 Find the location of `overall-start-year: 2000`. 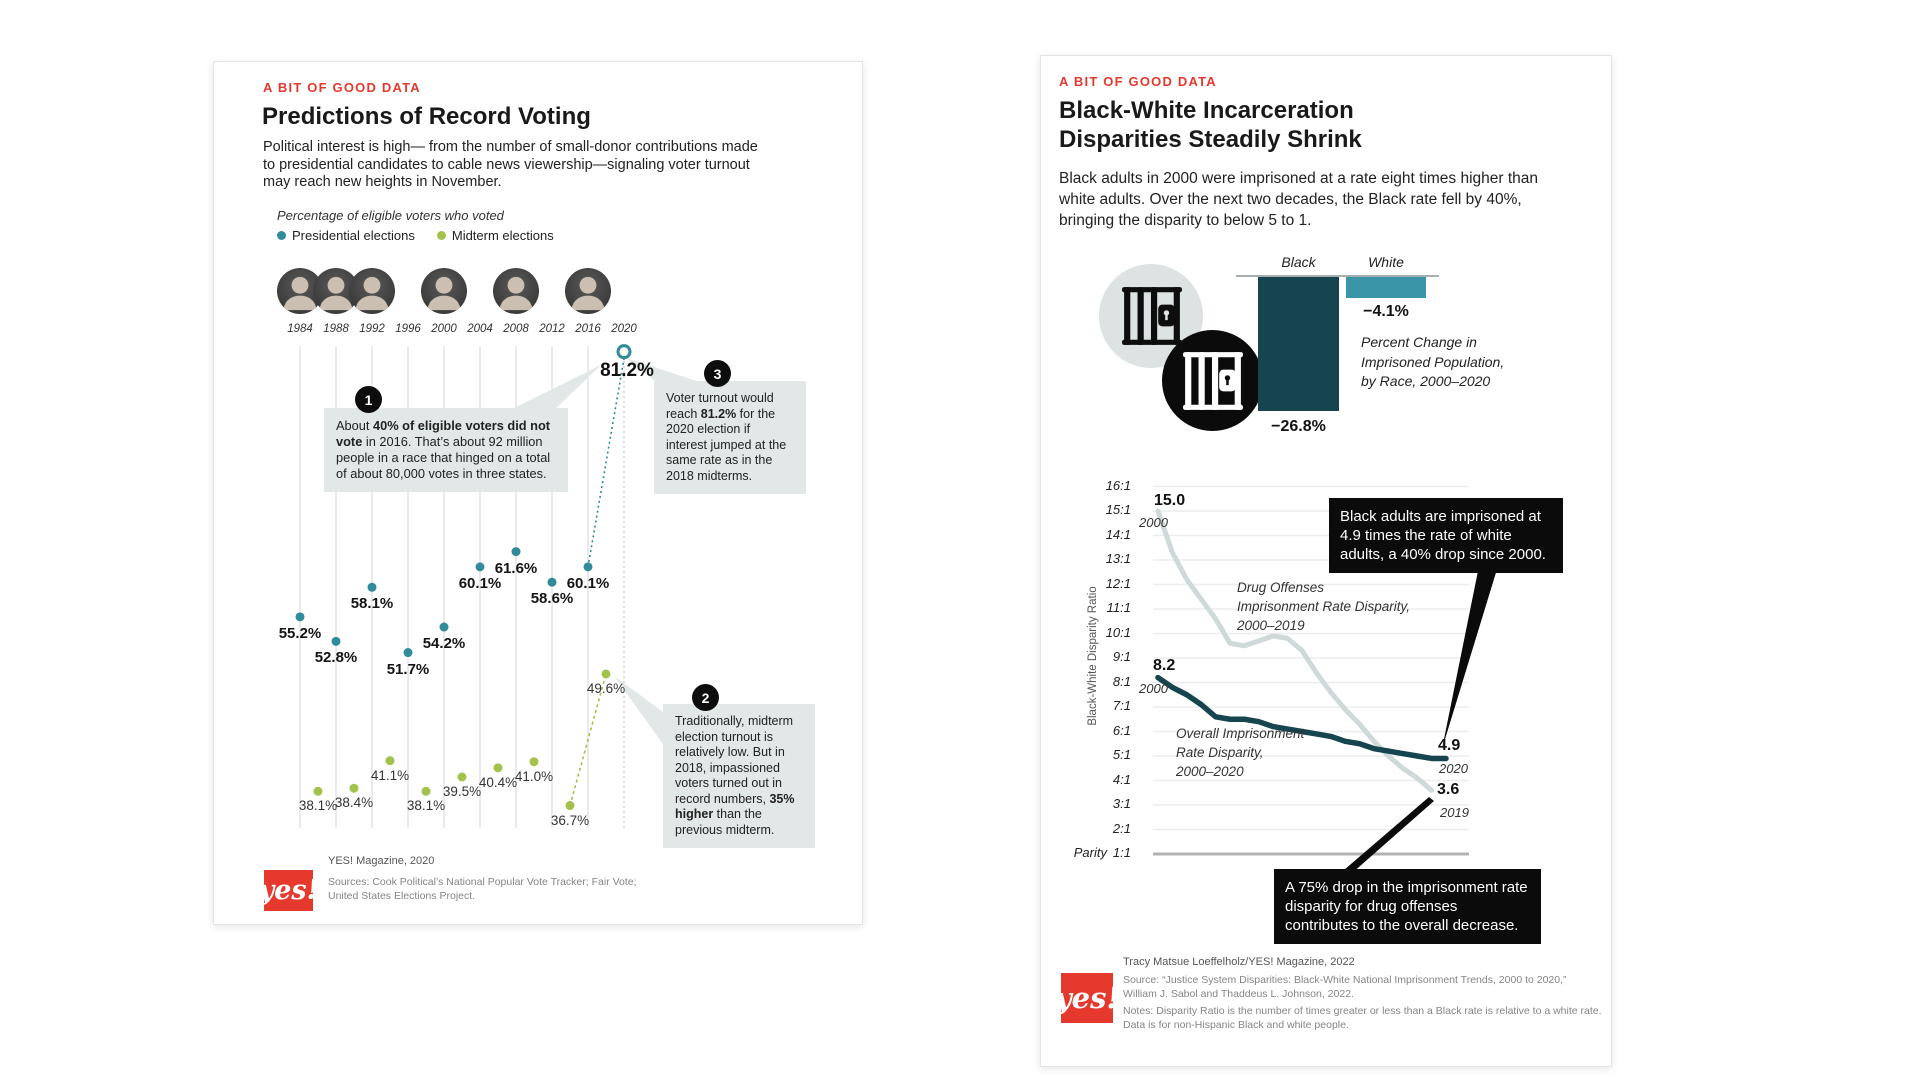

overall-start-year: 2000 is located at coordinates (1153, 688).